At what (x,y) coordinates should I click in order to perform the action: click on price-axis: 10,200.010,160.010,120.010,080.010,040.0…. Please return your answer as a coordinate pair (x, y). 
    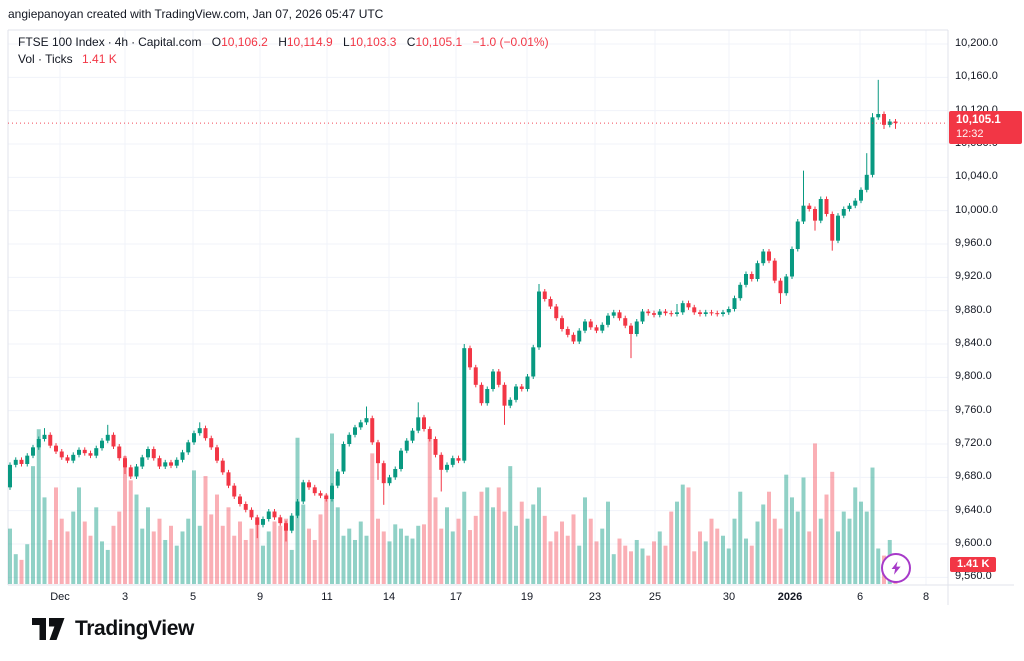
    Looking at the image, I should click on (986, 302).